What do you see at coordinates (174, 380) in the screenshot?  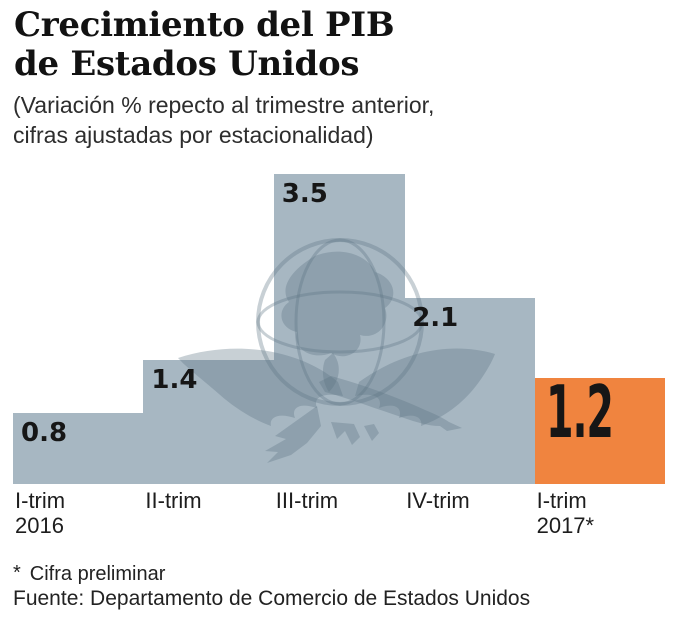 I see `bar-value-label: 1.4` at bounding box center [174, 380].